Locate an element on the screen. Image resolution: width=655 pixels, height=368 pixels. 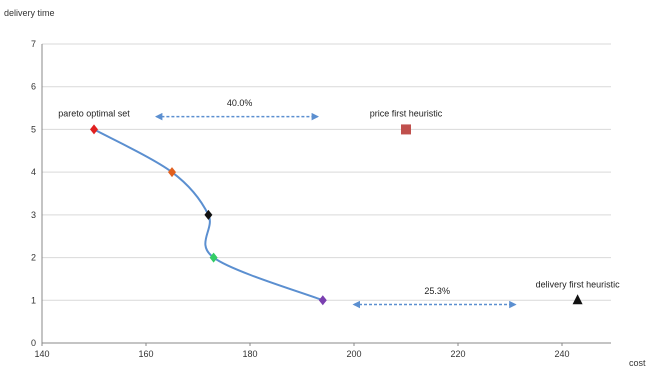
y-tick-label: 0 is located at coordinates (33, 343).